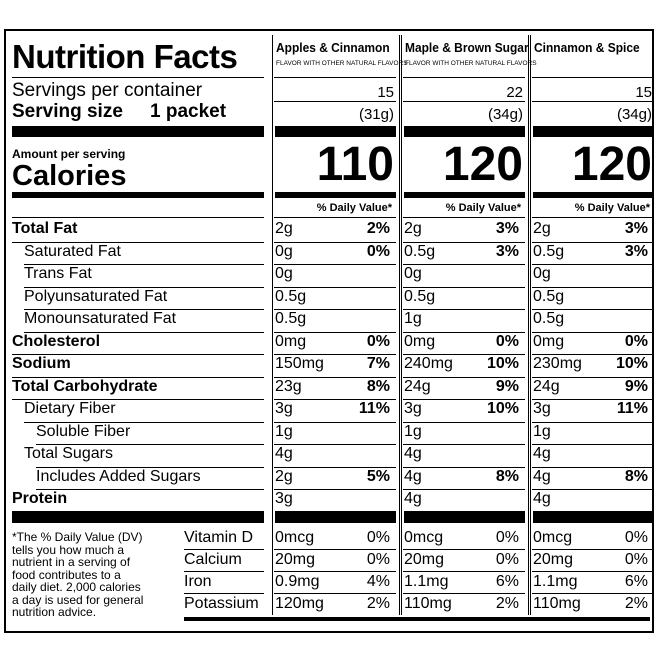 This screenshot has width=660, height=660. I want to click on nutrient-daily-value: 11%, so click(374, 408).